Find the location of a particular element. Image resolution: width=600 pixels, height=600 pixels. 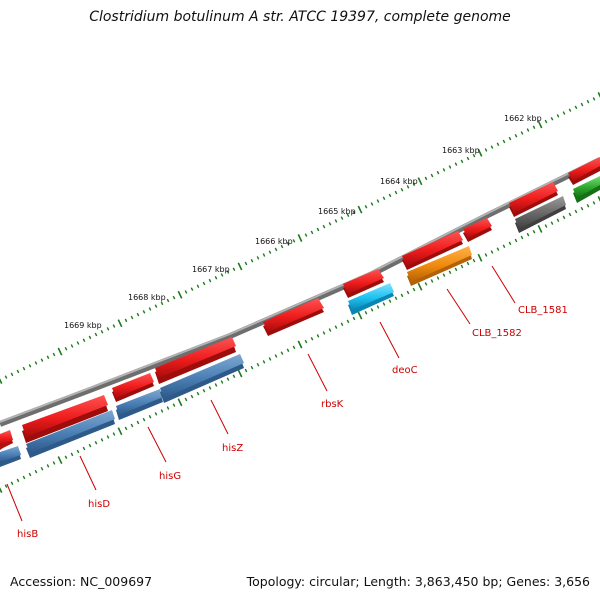

forward-cds-hisZ is located at coordinates (195, 360).